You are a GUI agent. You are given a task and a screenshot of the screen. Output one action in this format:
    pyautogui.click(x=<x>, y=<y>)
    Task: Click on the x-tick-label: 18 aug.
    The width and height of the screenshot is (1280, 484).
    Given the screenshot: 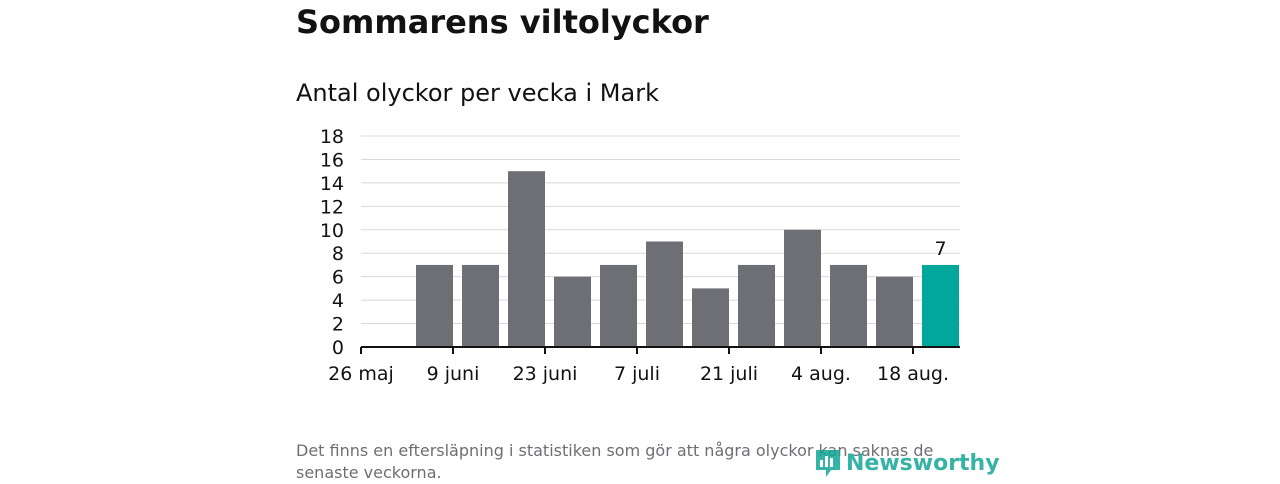 What is the action you would take?
    pyautogui.click(x=913, y=374)
    